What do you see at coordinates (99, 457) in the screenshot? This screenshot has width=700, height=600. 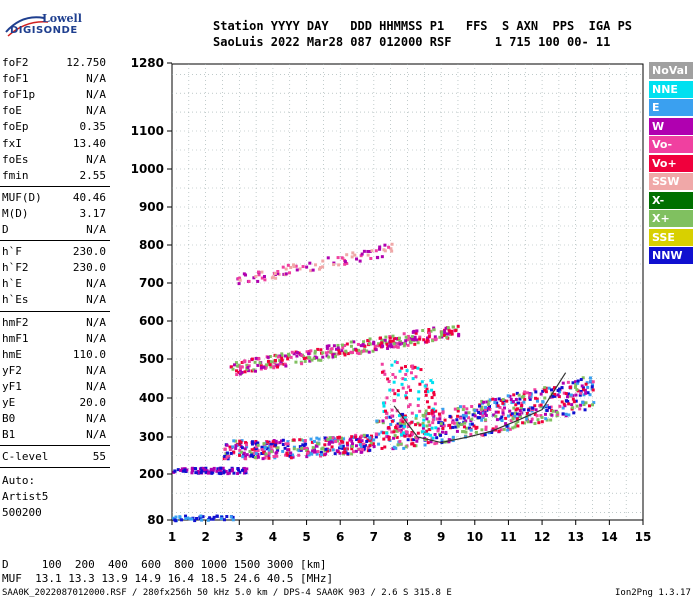 I see `param-value: 55` at bounding box center [99, 457].